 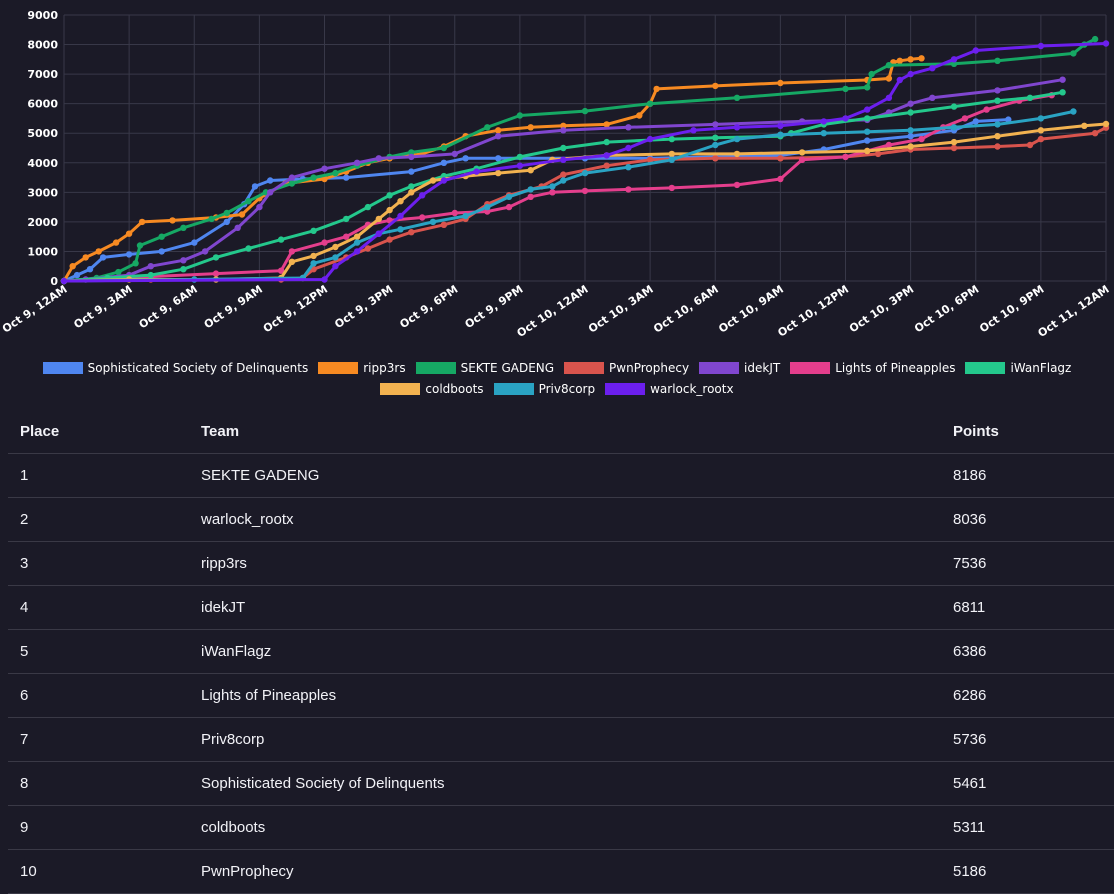 I want to click on x-tick-label: Oct 9, 9PM, so click(x=493, y=307).